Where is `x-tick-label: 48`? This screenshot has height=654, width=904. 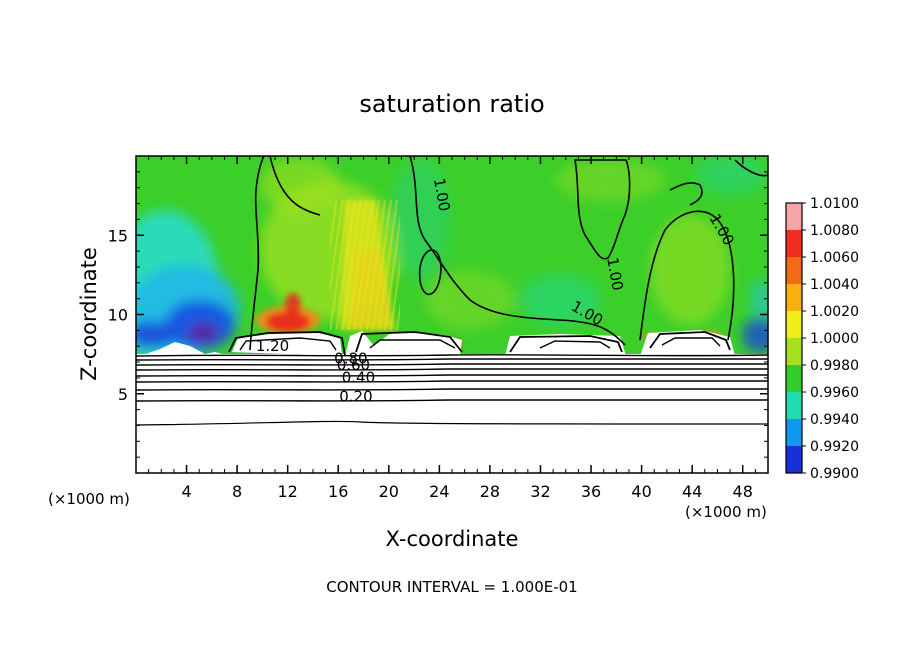
x-tick-label: 48 is located at coordinates (743, 491).